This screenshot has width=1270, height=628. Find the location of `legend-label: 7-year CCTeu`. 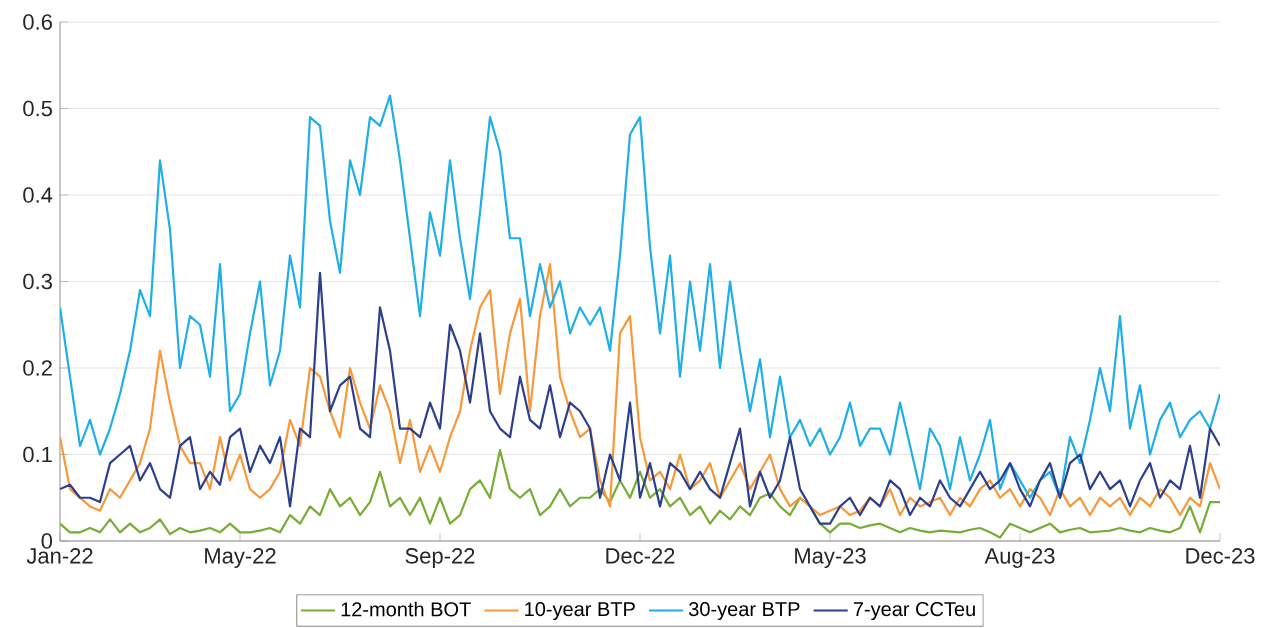

legend-label: 7-year CCTeu is located at coordinates (914, 611).